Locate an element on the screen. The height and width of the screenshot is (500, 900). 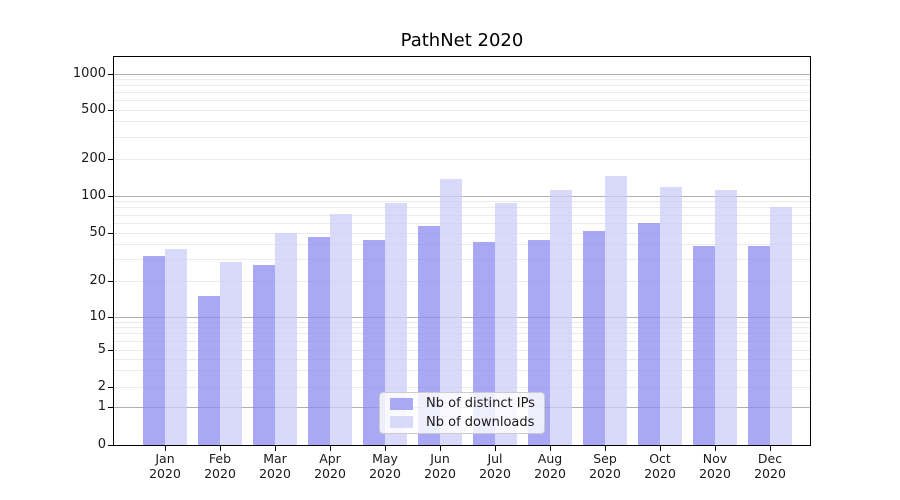
x-label-month: Feb is located at coordinates (220, 458).